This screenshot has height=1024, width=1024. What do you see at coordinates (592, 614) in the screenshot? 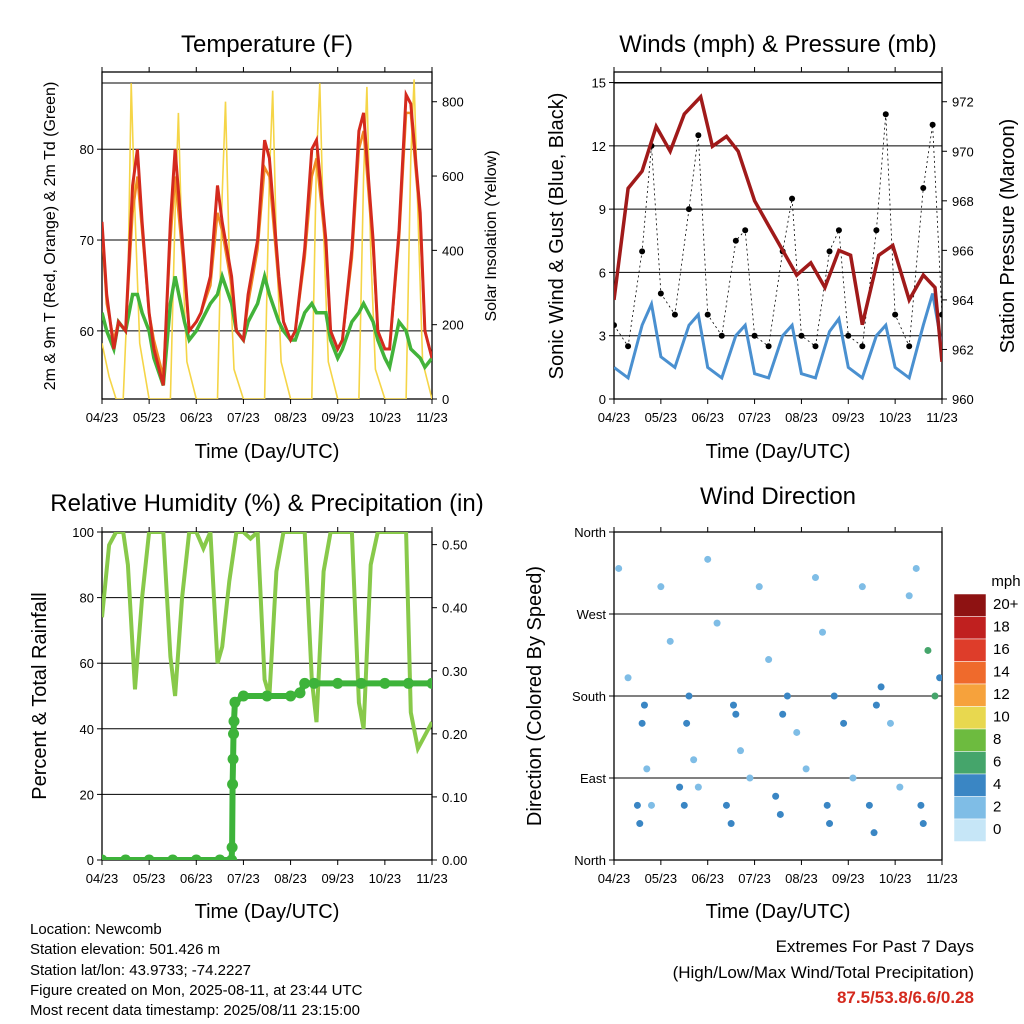
I see `y-tick-label: West` at bounding box center [592, 614].